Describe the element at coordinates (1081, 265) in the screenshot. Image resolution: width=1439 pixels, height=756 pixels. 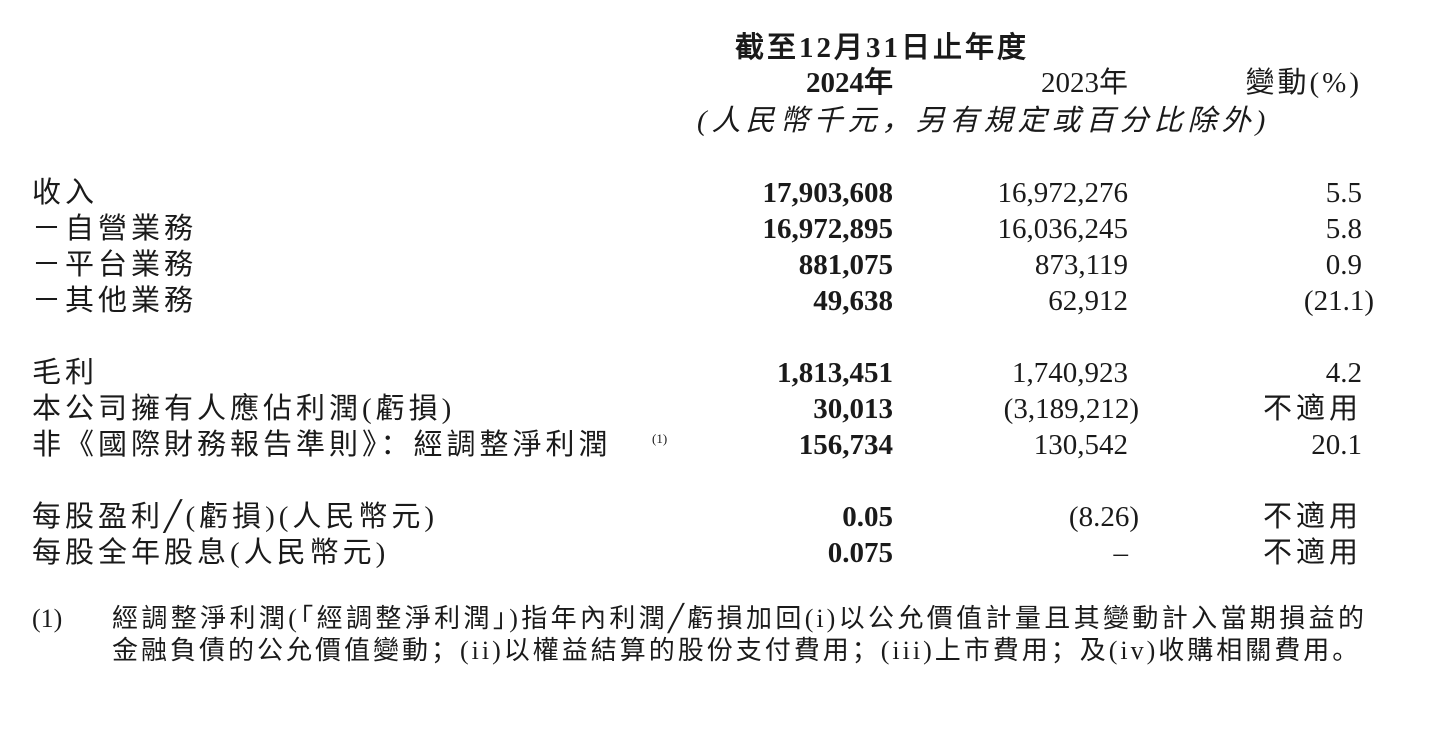
I see `value-2023: 873,119` at that location.